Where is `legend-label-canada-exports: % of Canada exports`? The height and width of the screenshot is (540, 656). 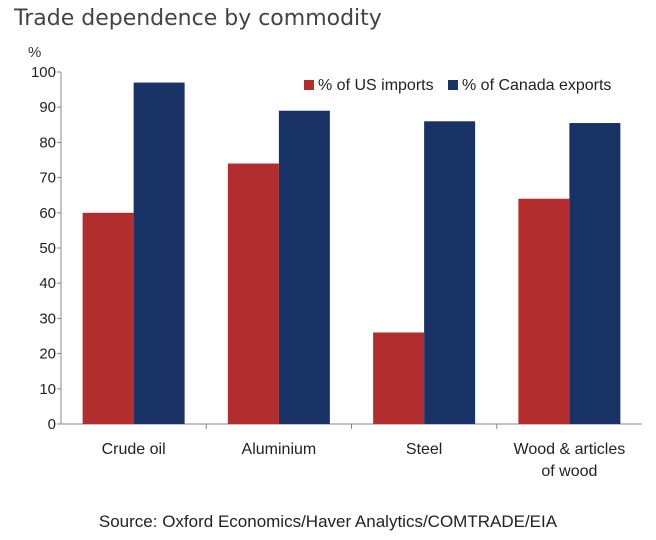
legend-label-canada-exports: % of Canada exports is located at coordinates (536, 85).